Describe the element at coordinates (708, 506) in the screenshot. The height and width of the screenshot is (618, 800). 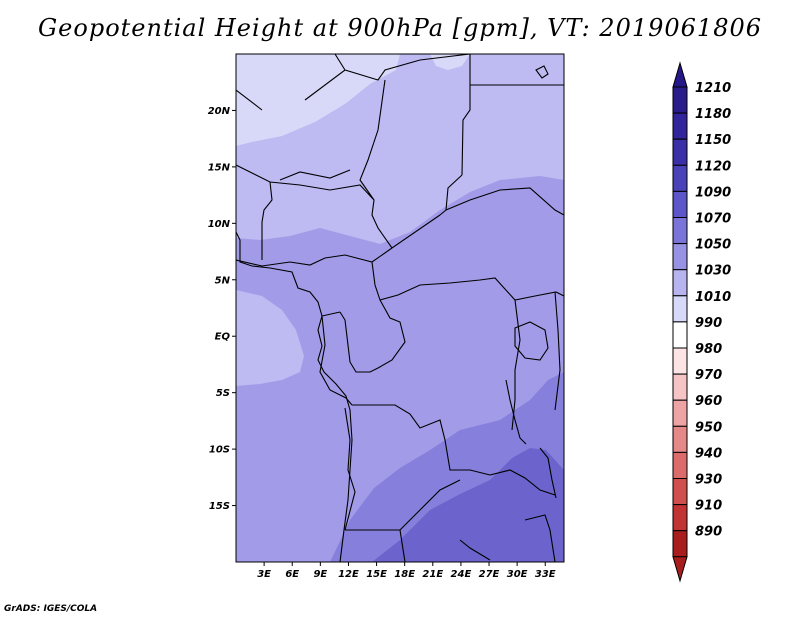
I see `colorbar-label: 910` at that location.